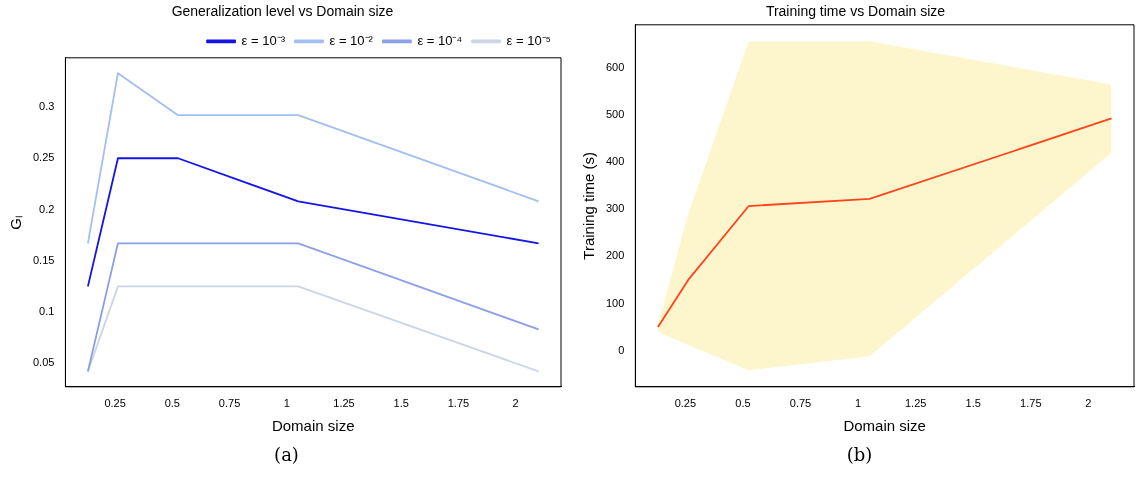 The height and width of the screenshot is (492, 1147). I want to click on y-tick-label: 300, so click(615, 208).